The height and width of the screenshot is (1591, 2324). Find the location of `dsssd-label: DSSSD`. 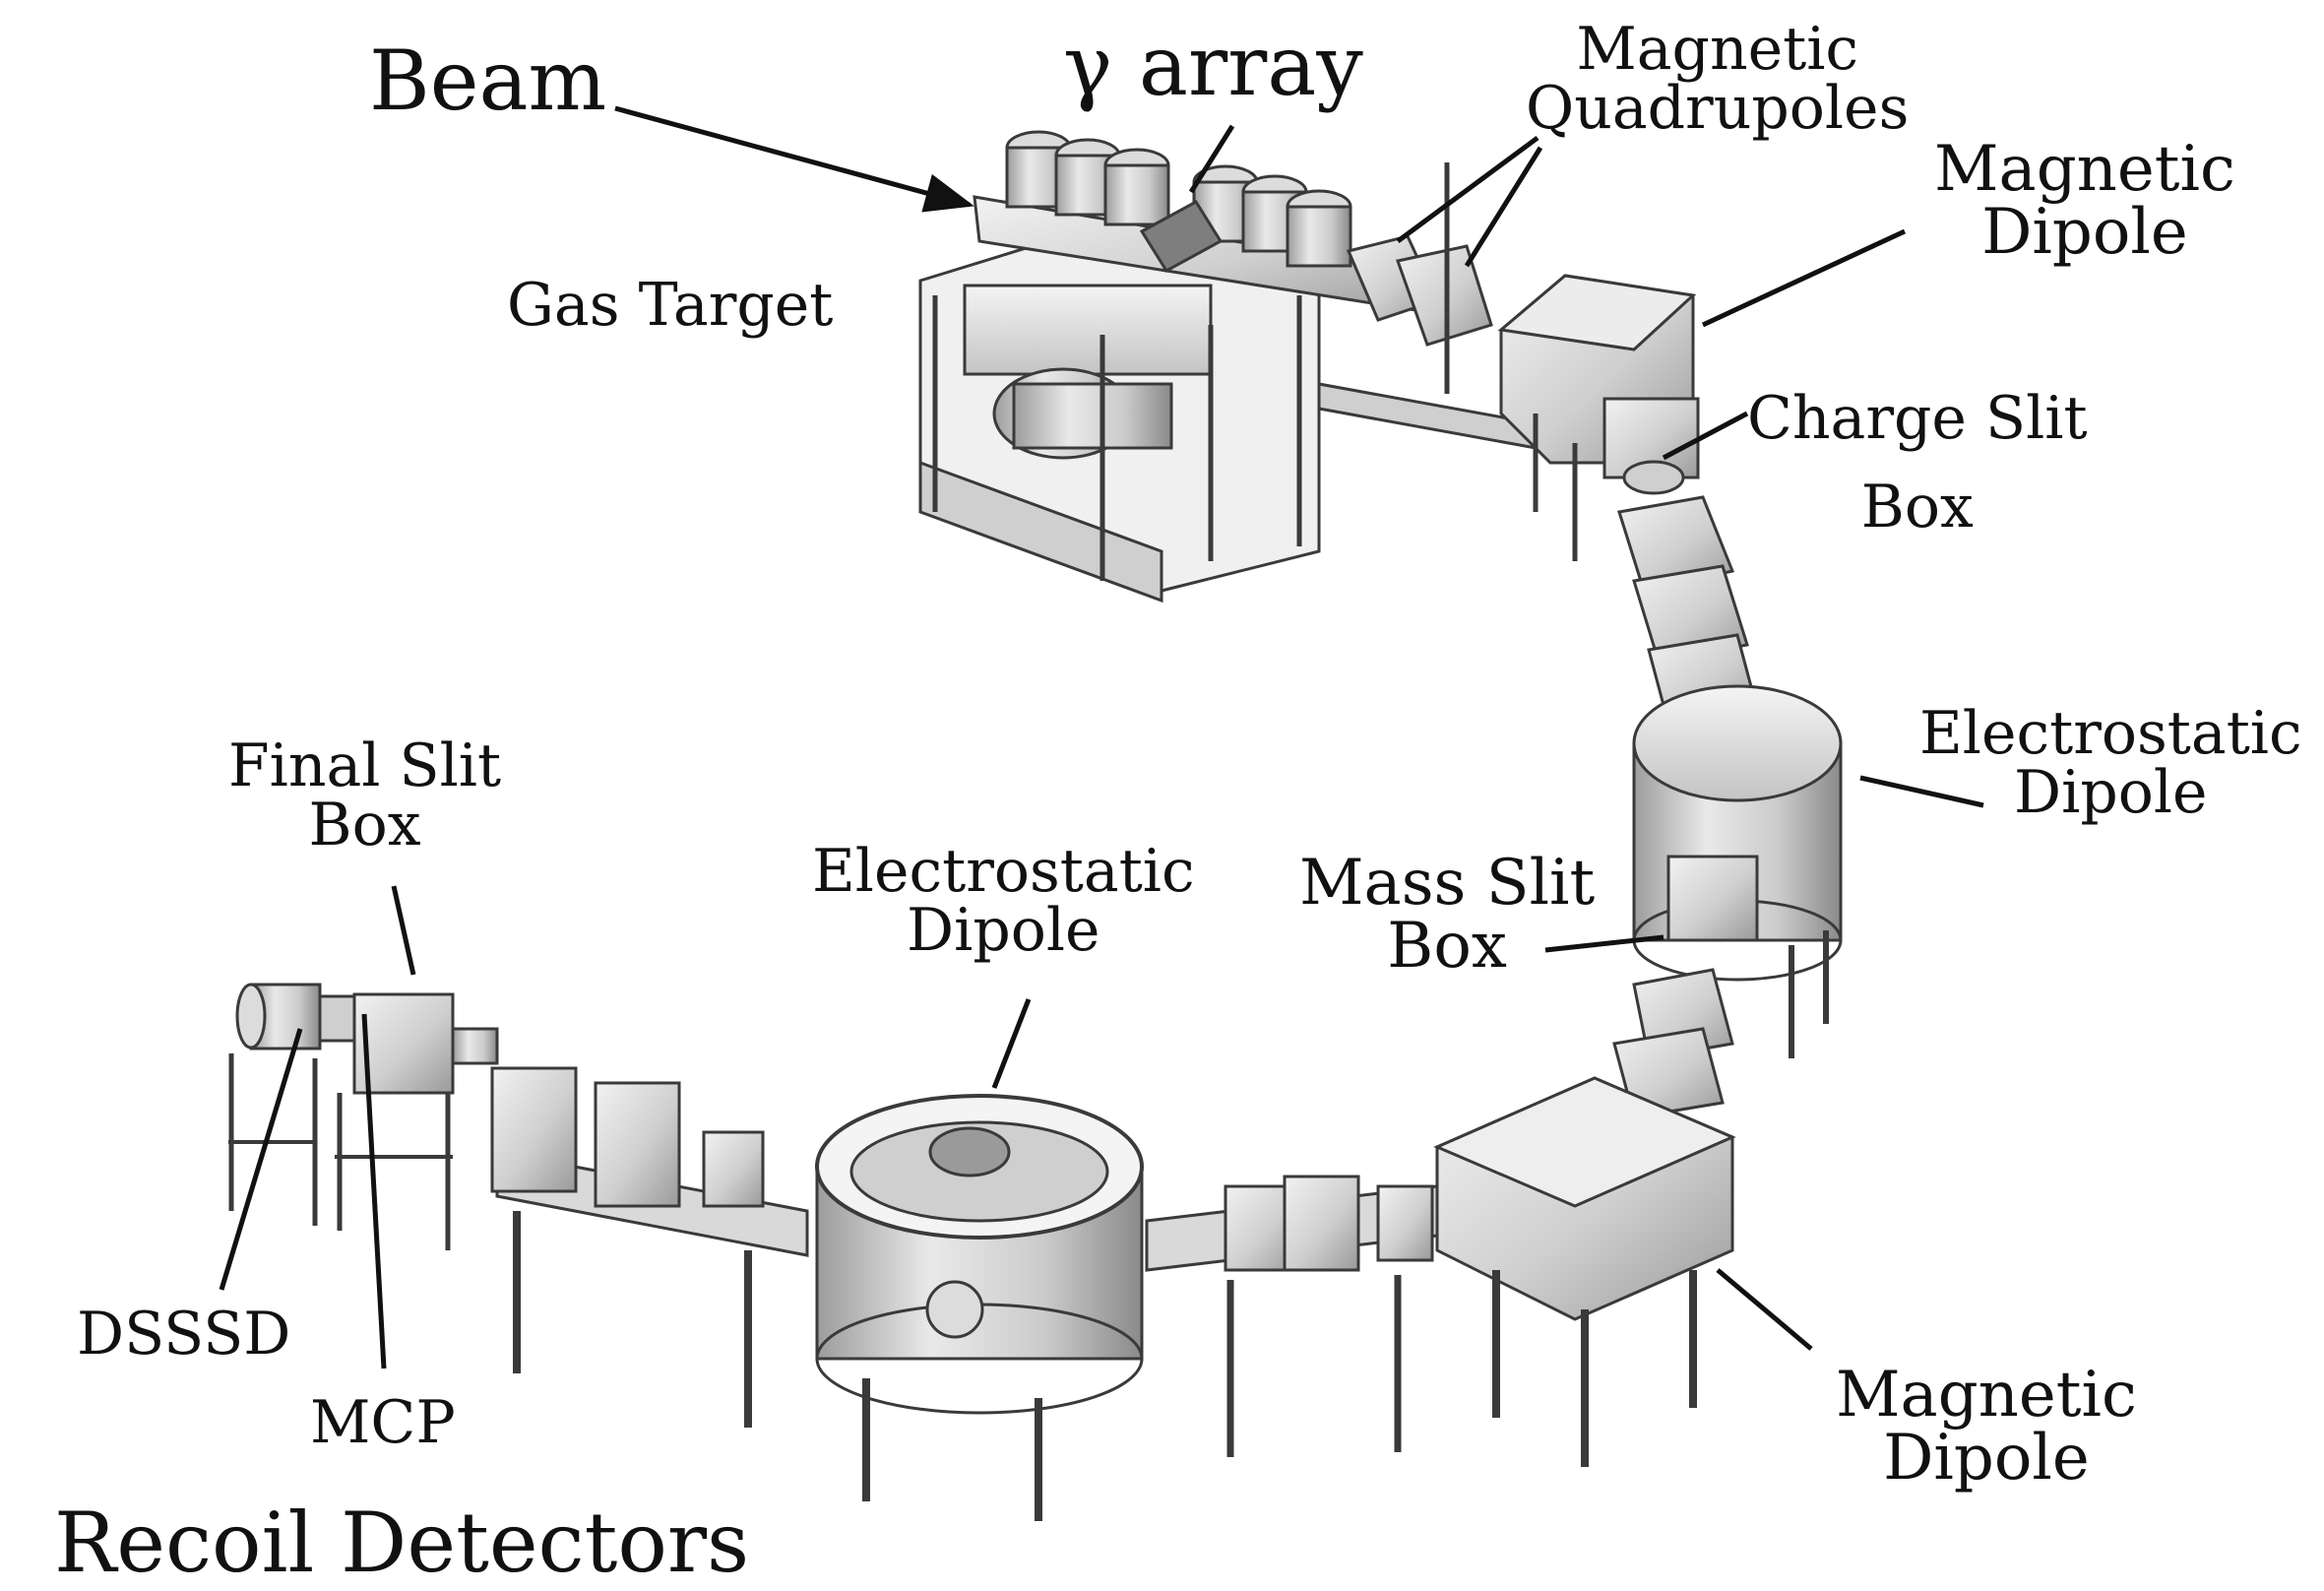

dsssd-label: DSSSD is located at coordinates (184, 1334).